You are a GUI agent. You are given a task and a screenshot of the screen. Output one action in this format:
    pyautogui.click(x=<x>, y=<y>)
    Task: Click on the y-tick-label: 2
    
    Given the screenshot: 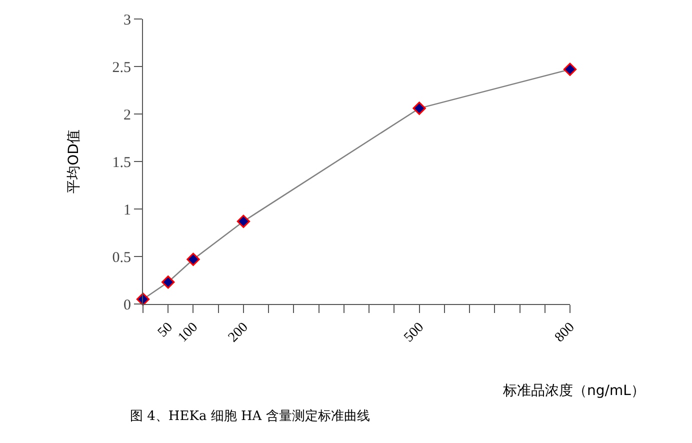 What is the action you would take?
    pyautogui.click(x=127, y=115)
    